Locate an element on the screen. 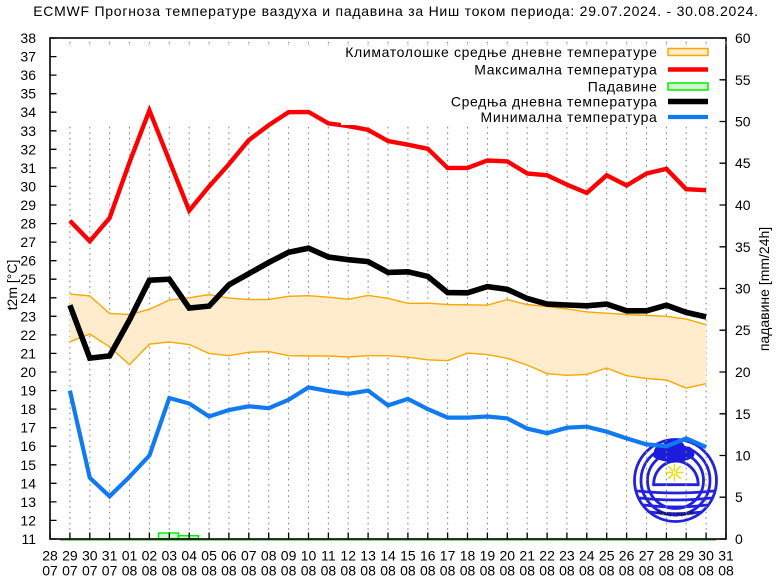 The height and width of the screenshot is (580, 783). svg-text: 33 is located at coordinates (28, 131).